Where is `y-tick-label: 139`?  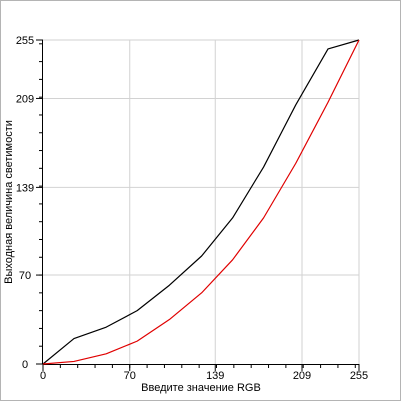 y-tick-label: 139 is located at coordinates (25, 188).